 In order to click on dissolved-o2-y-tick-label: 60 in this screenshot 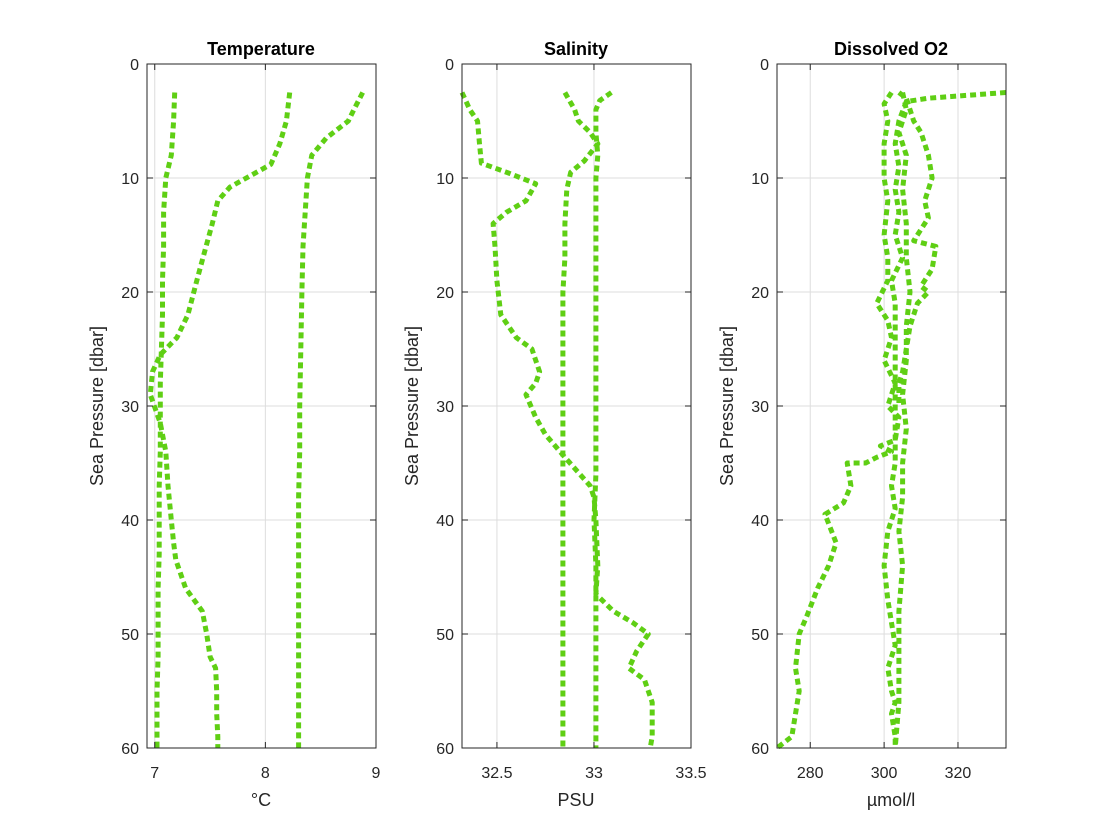, I will do `click(760, 749)`.